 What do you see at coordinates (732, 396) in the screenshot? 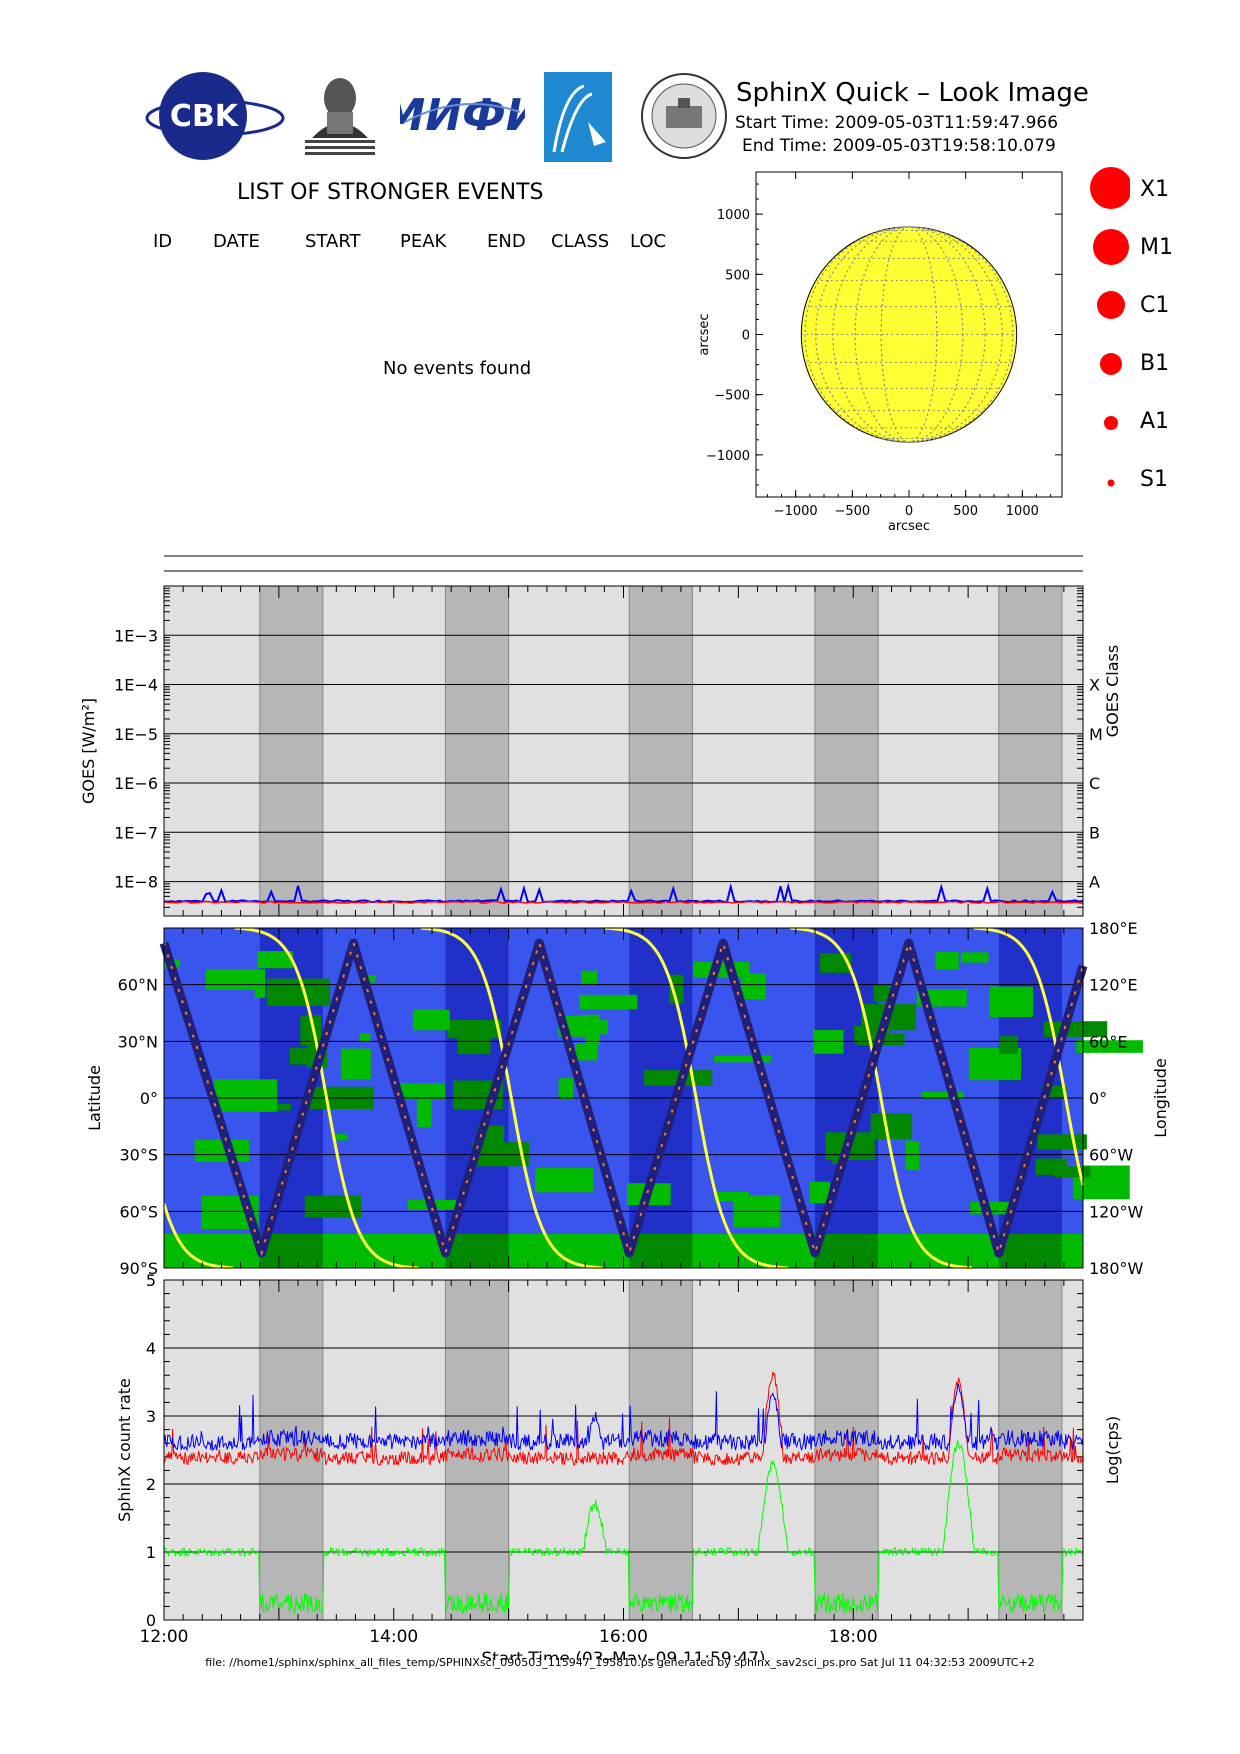
I see `solar-y-tick-label: −500` at bounding box center [732, 396].